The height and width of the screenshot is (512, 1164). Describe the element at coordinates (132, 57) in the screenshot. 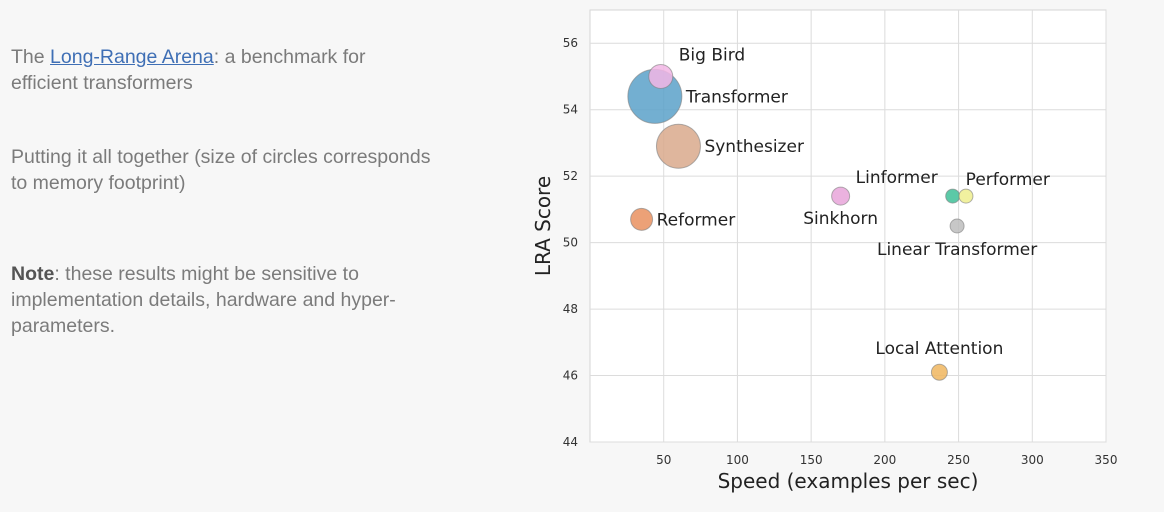

I see `long-range-arena-link: Long-Range Arena` at that location.